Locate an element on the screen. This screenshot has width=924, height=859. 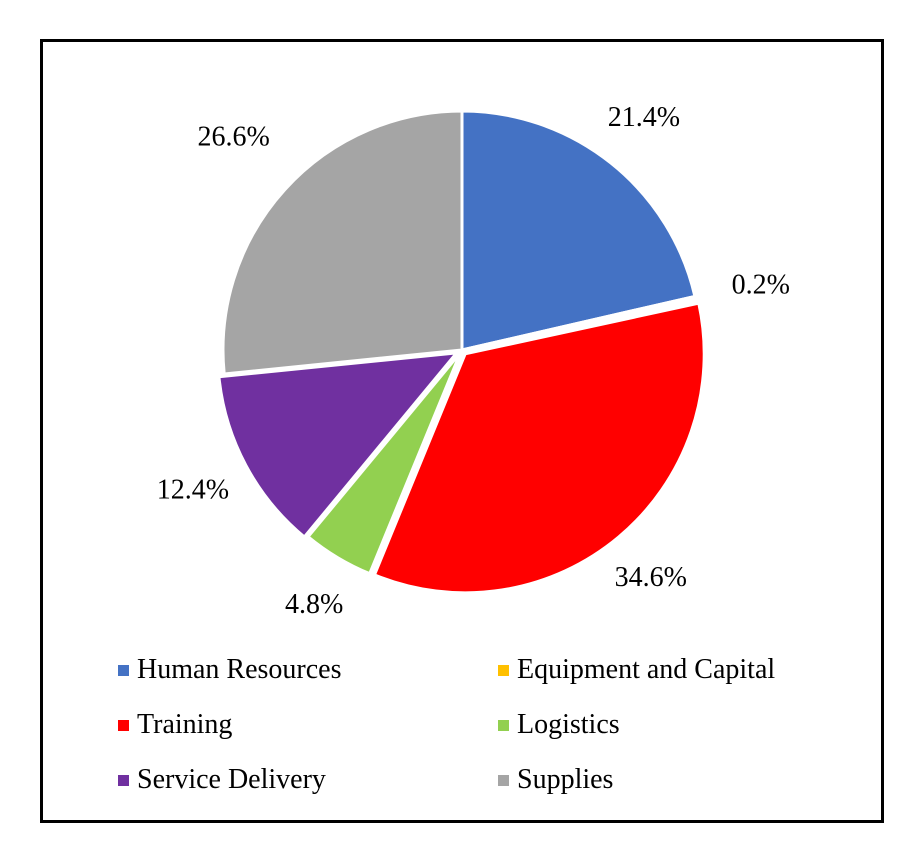
legend-swatch-training is located at coordinates (123, 725).